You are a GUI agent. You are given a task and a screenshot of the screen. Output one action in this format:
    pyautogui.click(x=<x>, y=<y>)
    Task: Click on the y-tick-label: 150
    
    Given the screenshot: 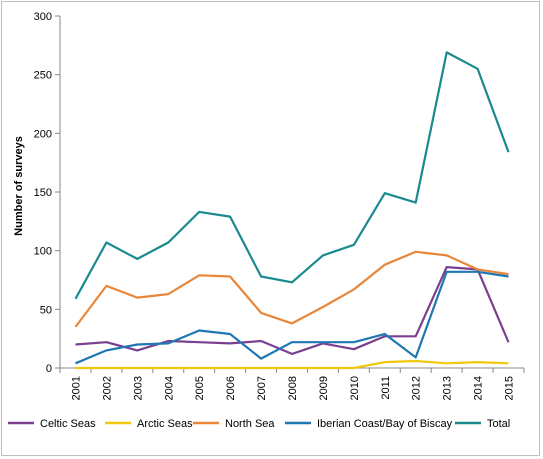 What is the action you would take?
    pyautogui.click(x=43, y=193)
    